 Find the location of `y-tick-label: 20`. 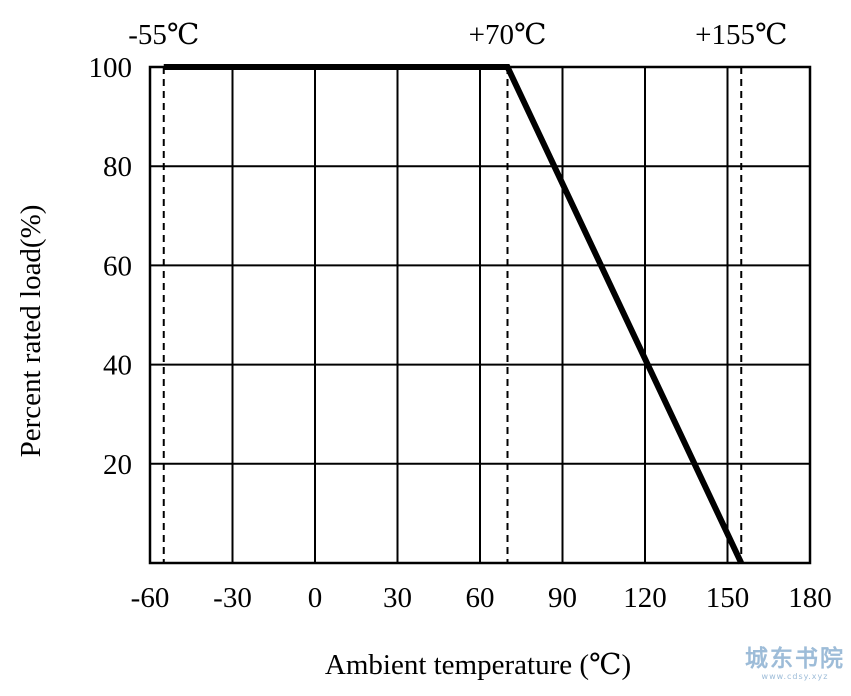

y-tick-label: 20 is located at coordinates (117, 465).